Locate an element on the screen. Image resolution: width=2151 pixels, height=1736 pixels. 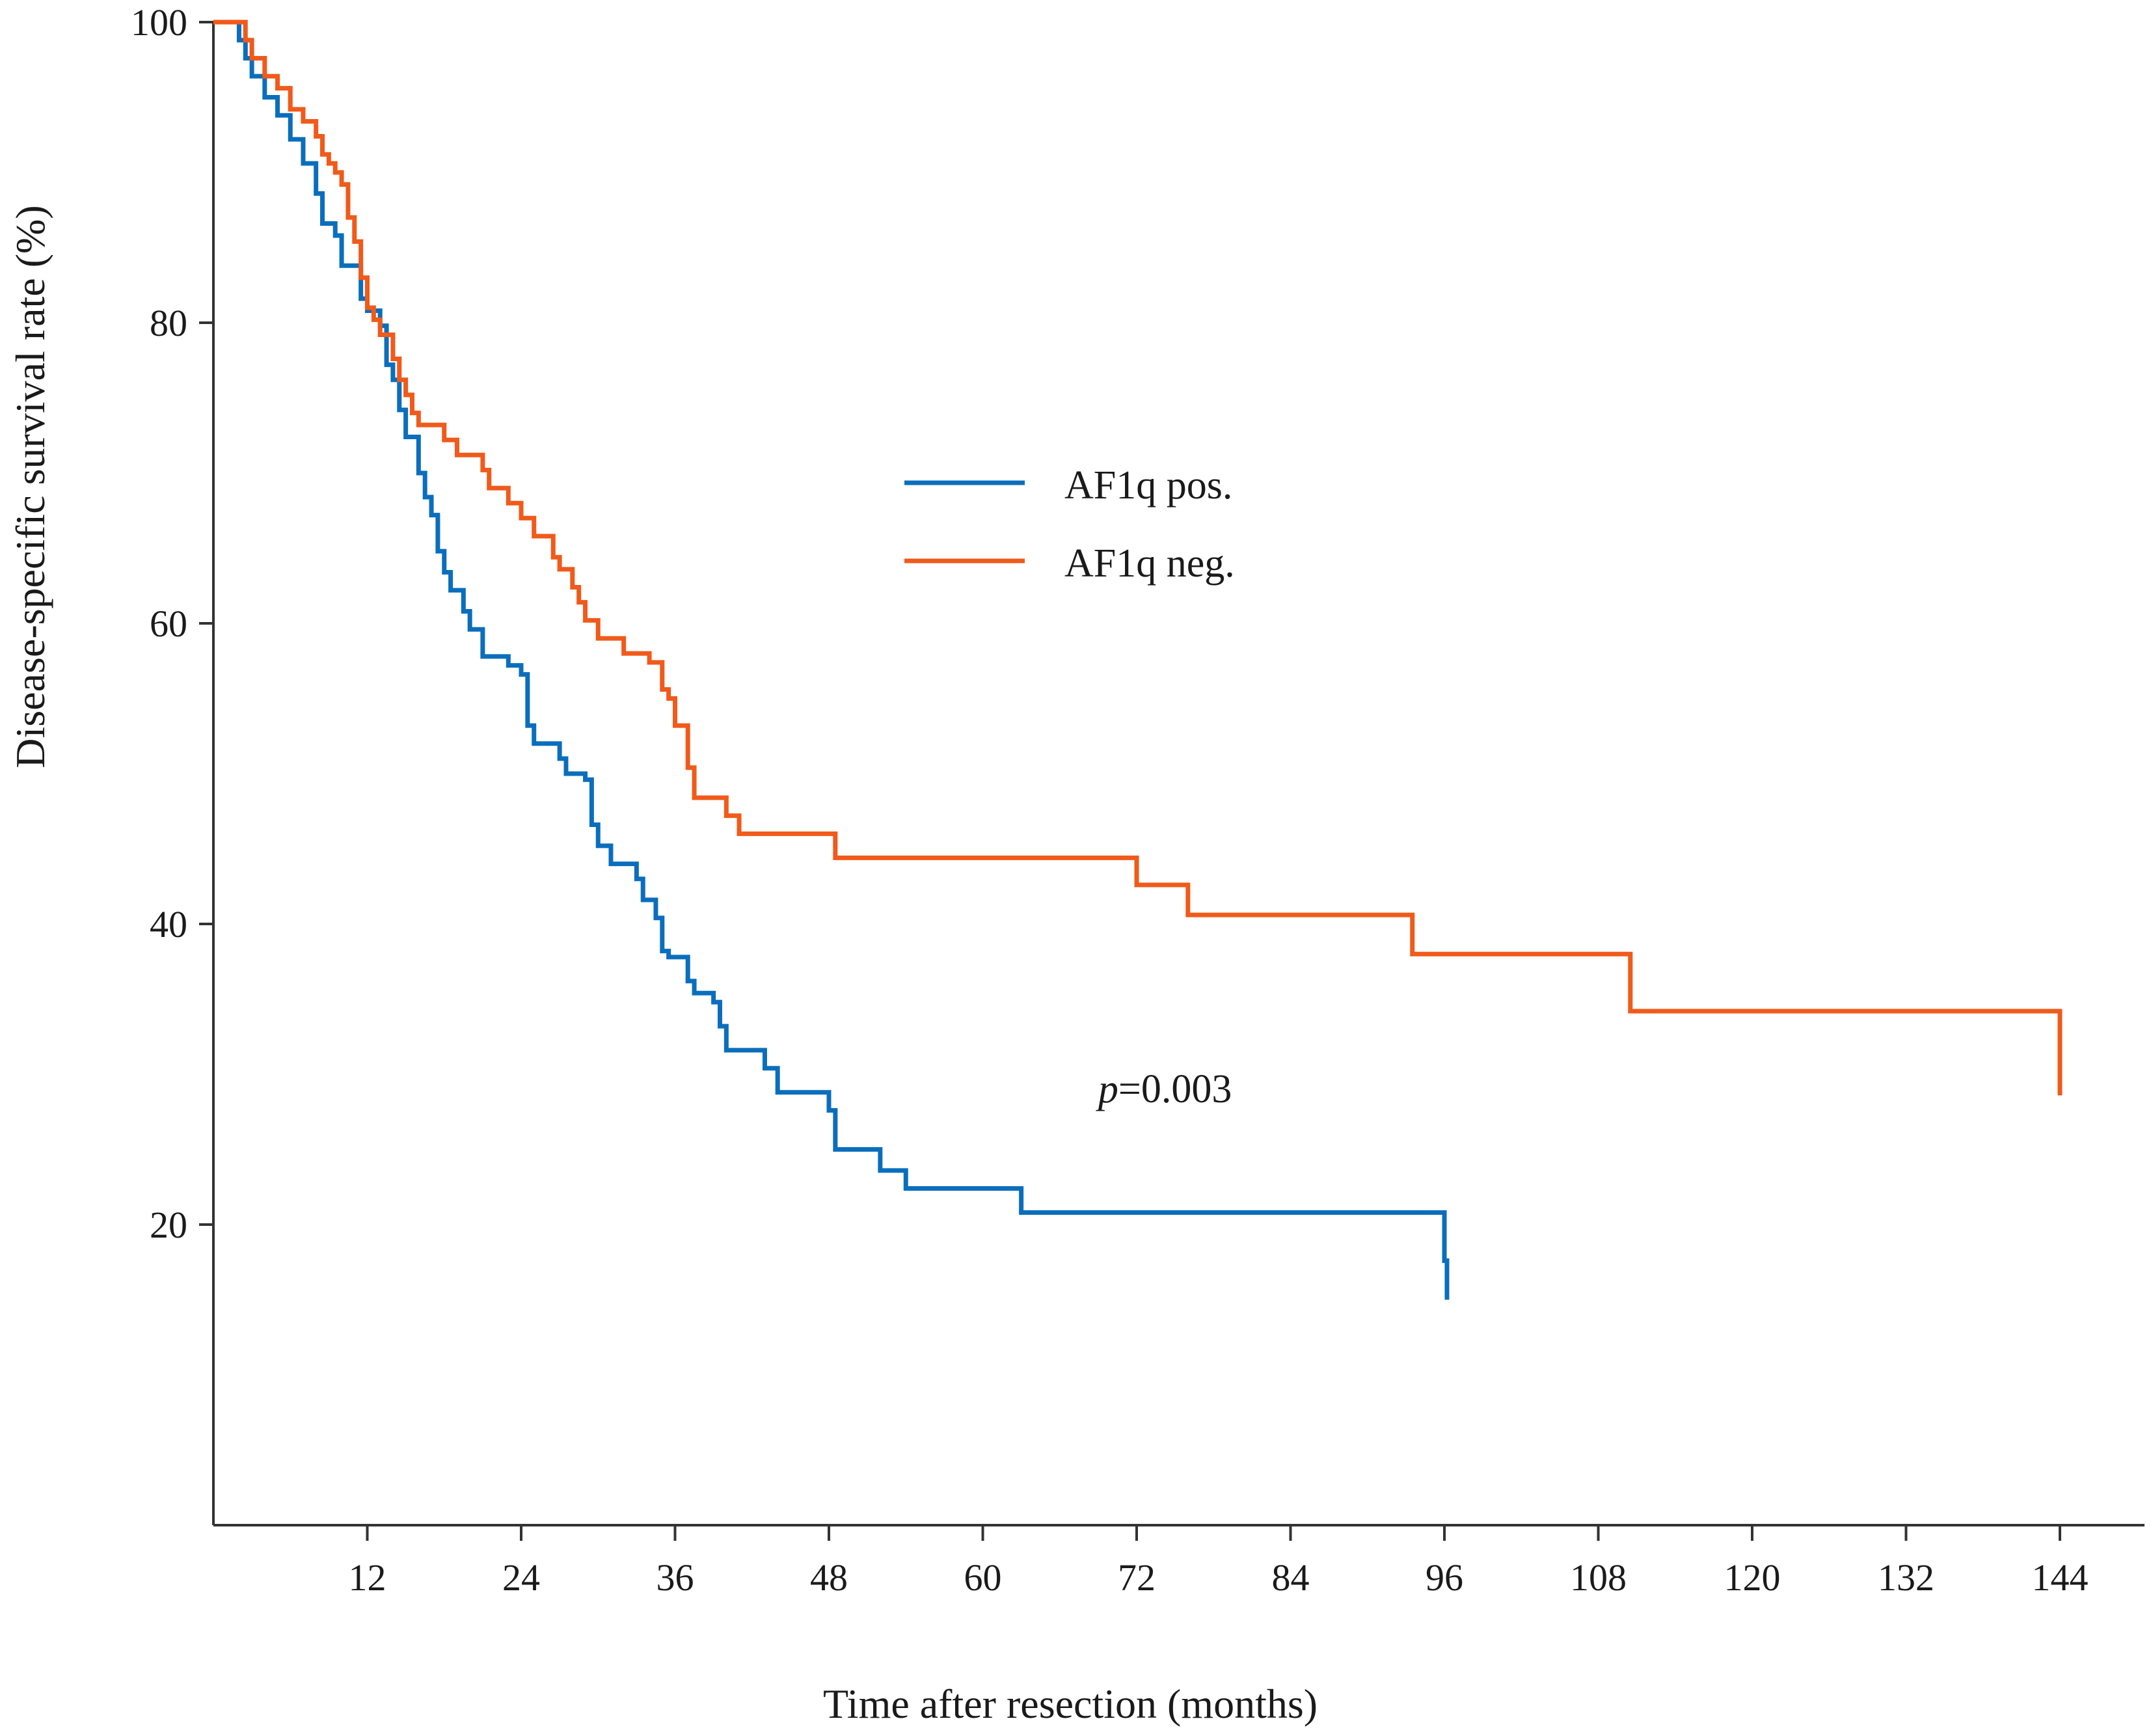
x-tick-label: 120 is located at coordinates (1752, 1577).